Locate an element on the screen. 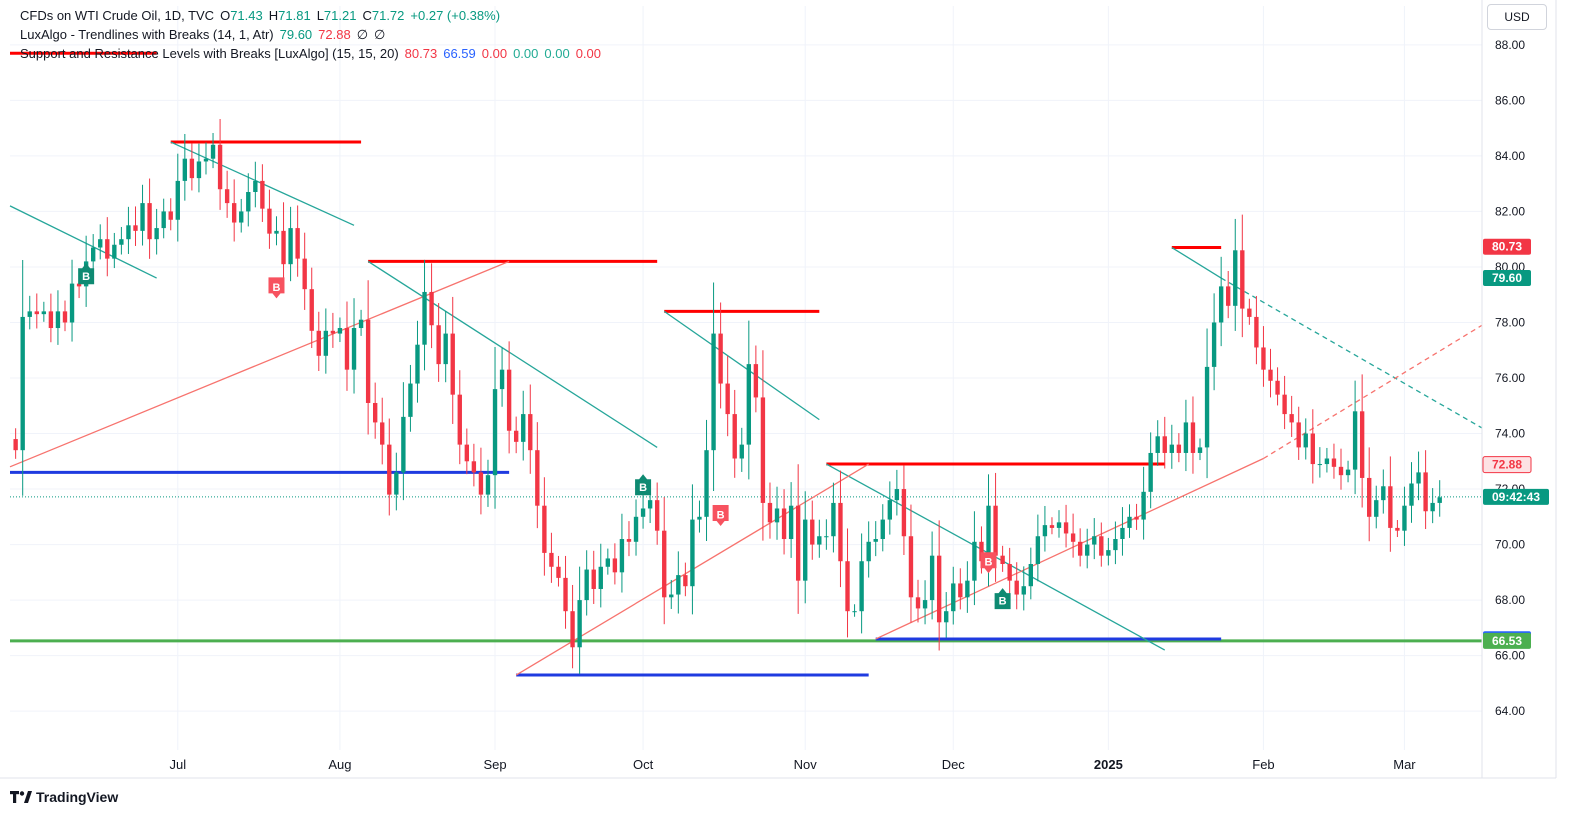 The width and height of the screenshot is (1570, 820). price-axis-label-text: 72.88 is located at coordinates (1507, 465).